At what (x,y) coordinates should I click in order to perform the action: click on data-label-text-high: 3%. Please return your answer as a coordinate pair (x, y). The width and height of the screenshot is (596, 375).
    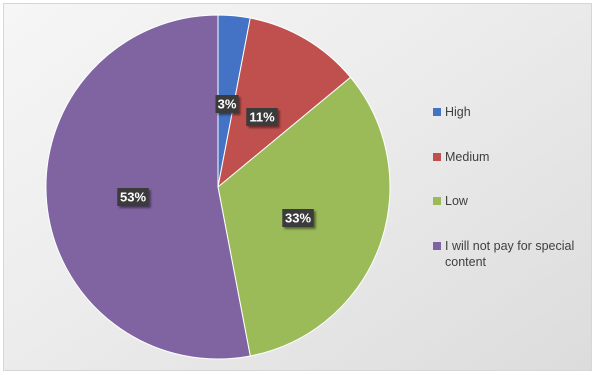
    Looking at the image, I should click on (227, 104).